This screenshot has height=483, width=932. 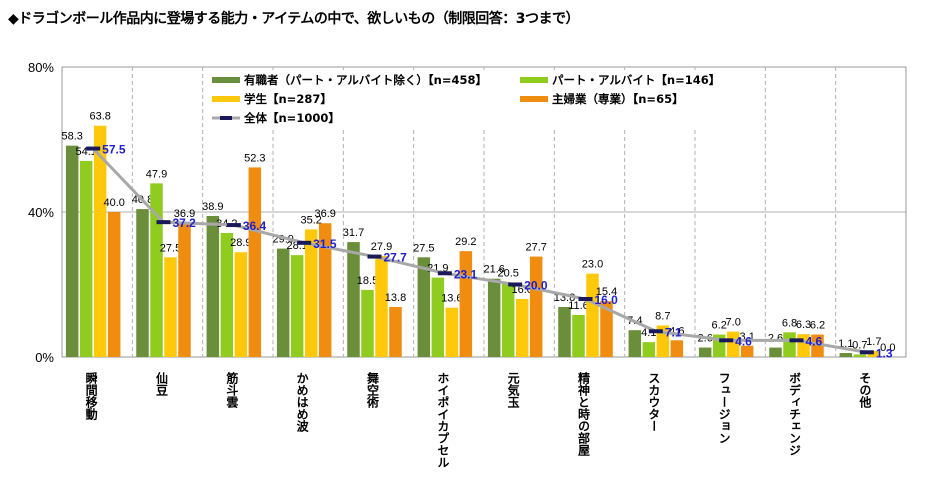 What do you see at coordinates (662, 316) in the screenshot?
I see `data-label: 8.7` at bounding box center [662, 316].